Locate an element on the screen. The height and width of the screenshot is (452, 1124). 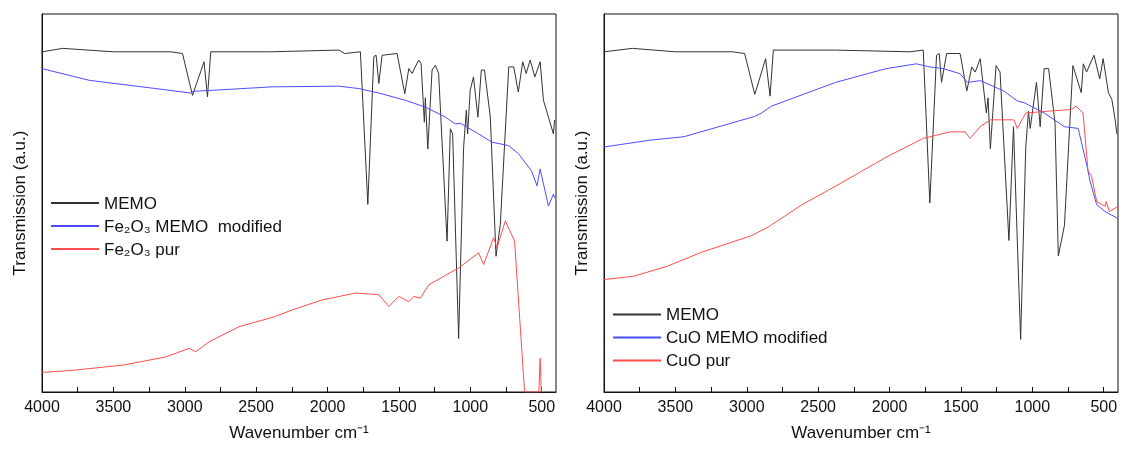
legend-label: CuO MEMO modified is located at coordinates (747, 337).